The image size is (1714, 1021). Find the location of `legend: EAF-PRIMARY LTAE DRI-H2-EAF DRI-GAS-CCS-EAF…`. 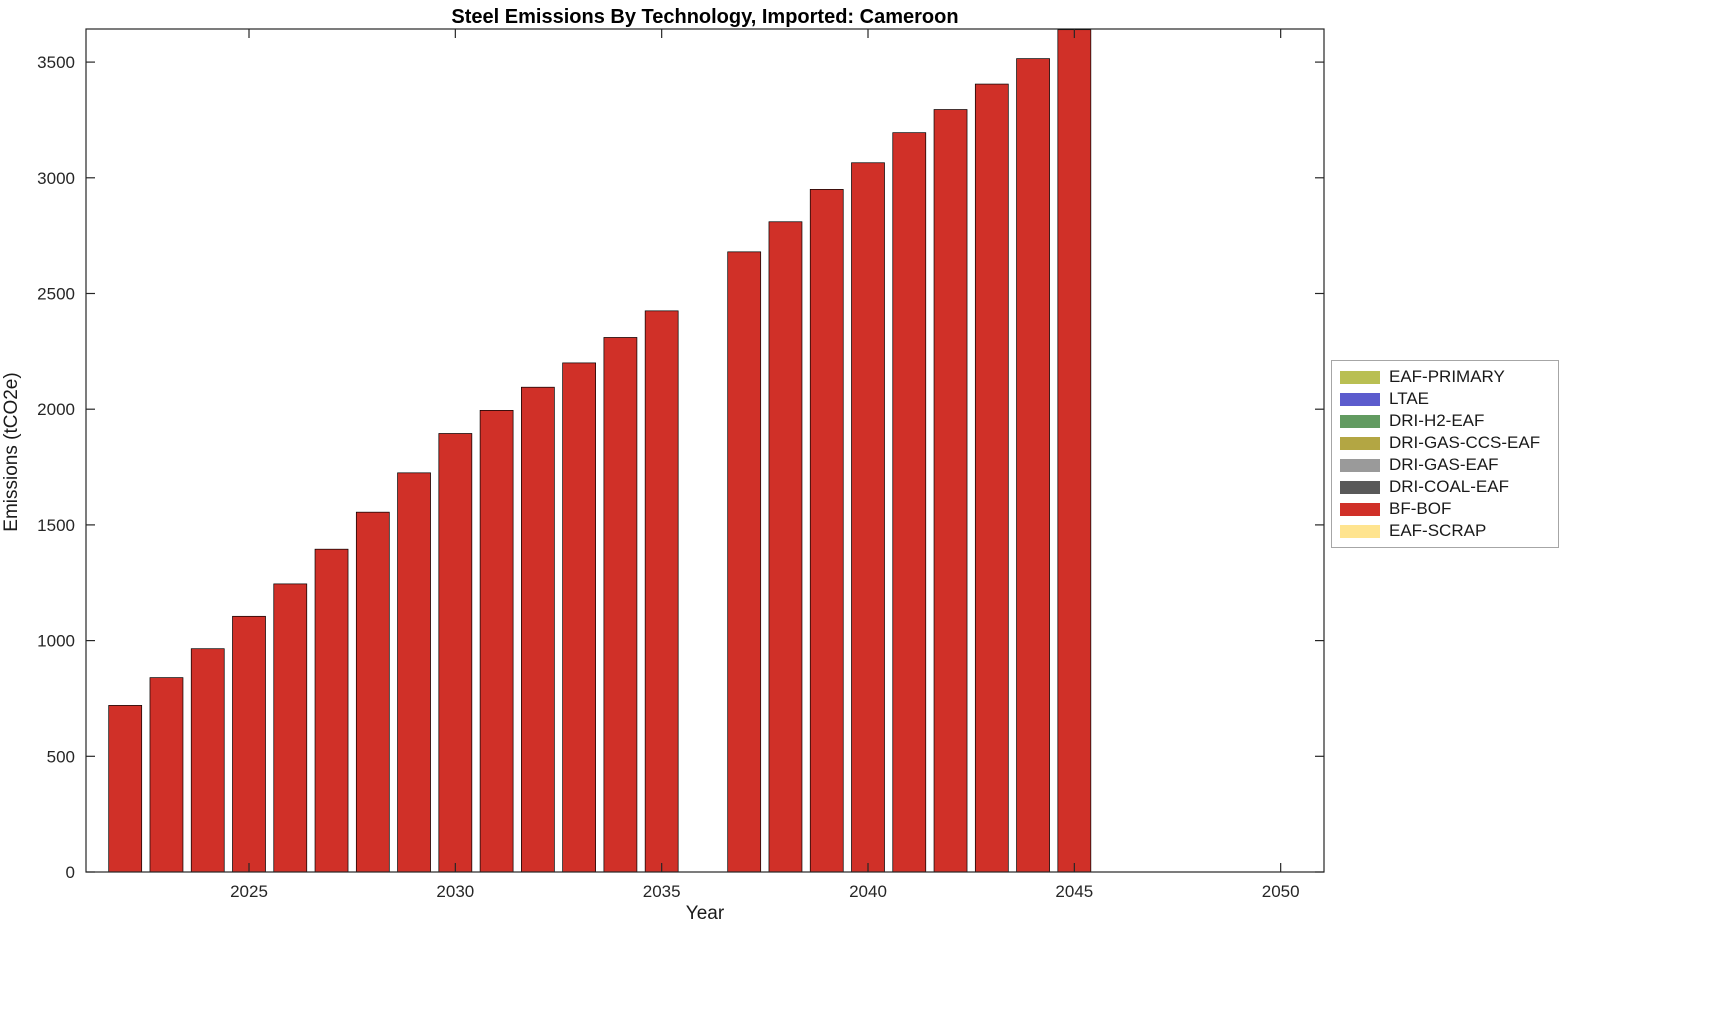

legend: EAF-PRIMARY LTAE DRI-H2-EAF DRI-GAS-CCS-EAF… is located at coordinates (1445, 454).